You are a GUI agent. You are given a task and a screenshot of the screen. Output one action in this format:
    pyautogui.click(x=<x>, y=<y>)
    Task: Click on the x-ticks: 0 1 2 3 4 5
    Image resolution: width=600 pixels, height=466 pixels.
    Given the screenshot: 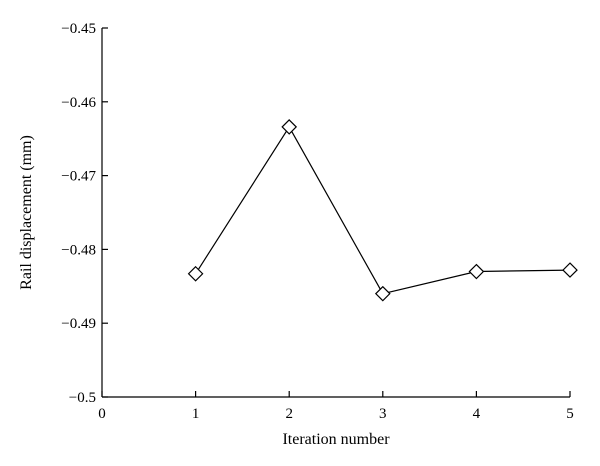 What is the action you would take?
    pyautogui.click(x=336, y=406)
    